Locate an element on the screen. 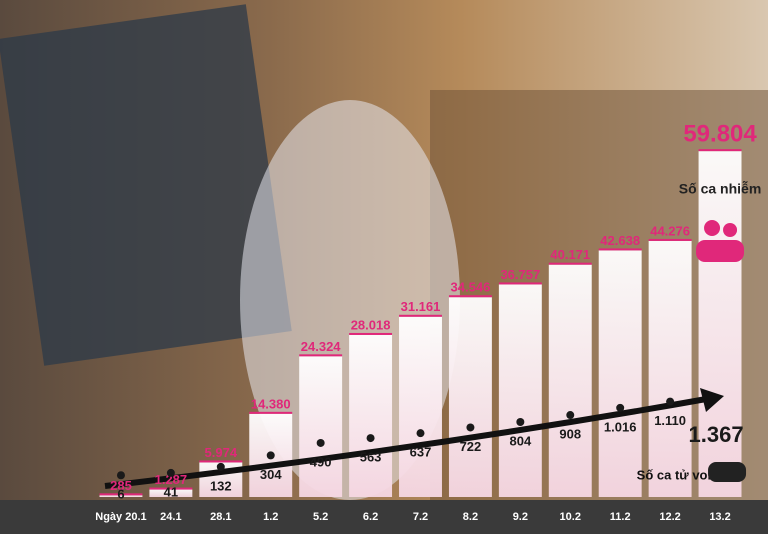 This screenshot has height=534, width=768. arrow-head is located at coordinates (712, 400).